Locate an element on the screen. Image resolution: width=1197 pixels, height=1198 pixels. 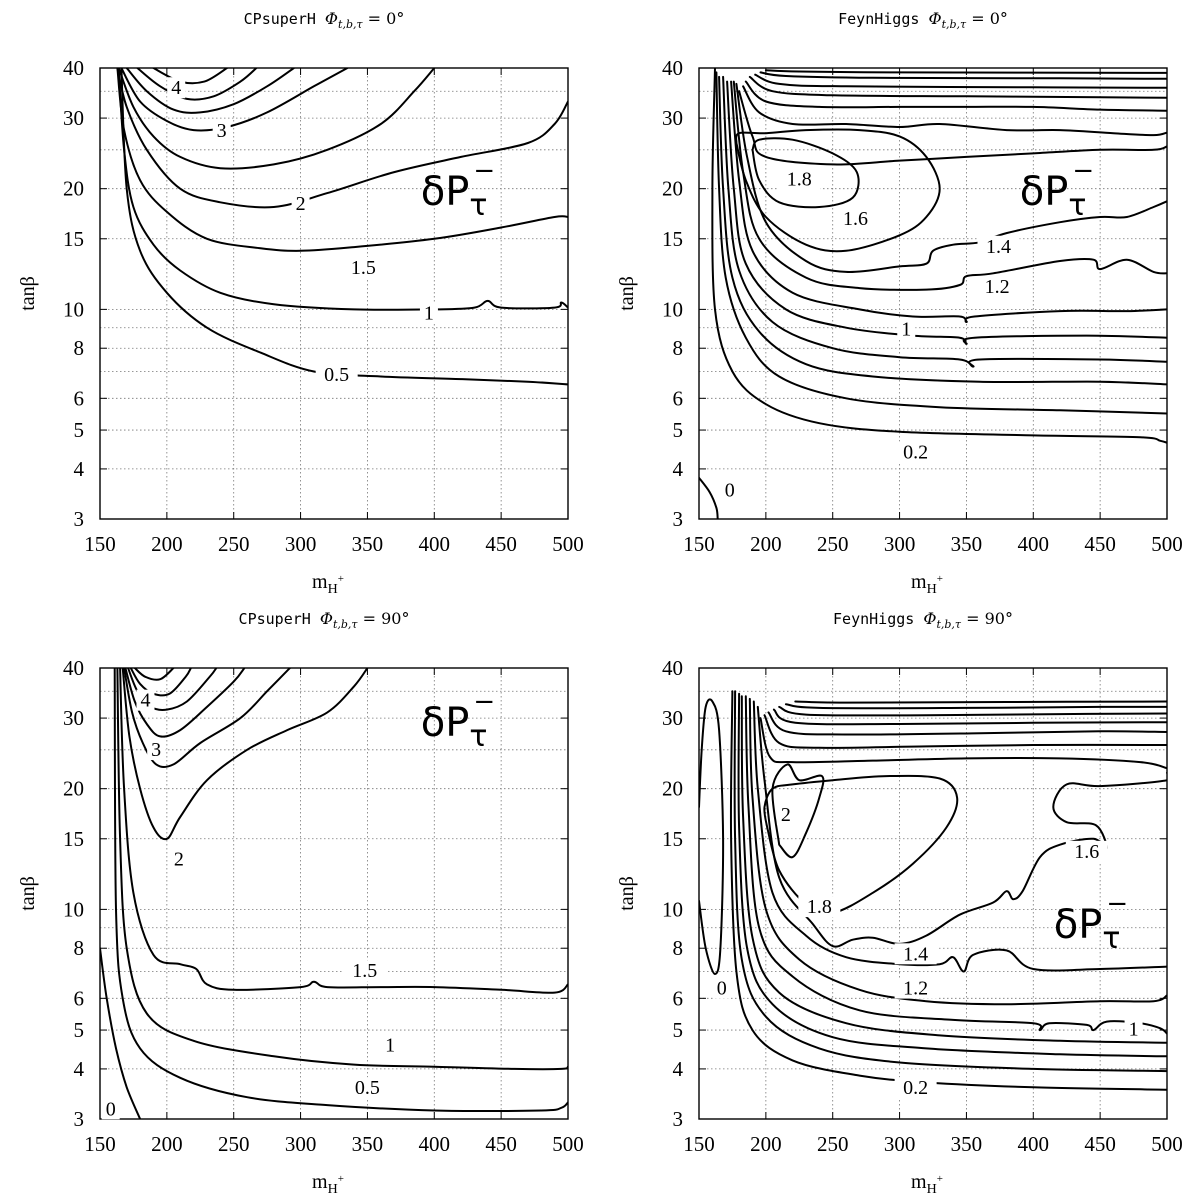
contour-level-label: 1.6 is located at coordinates (1086, 852).